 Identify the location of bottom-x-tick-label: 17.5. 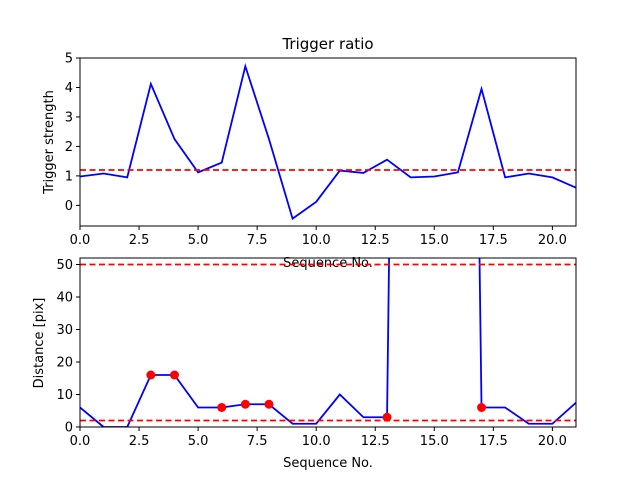
(493, 441).